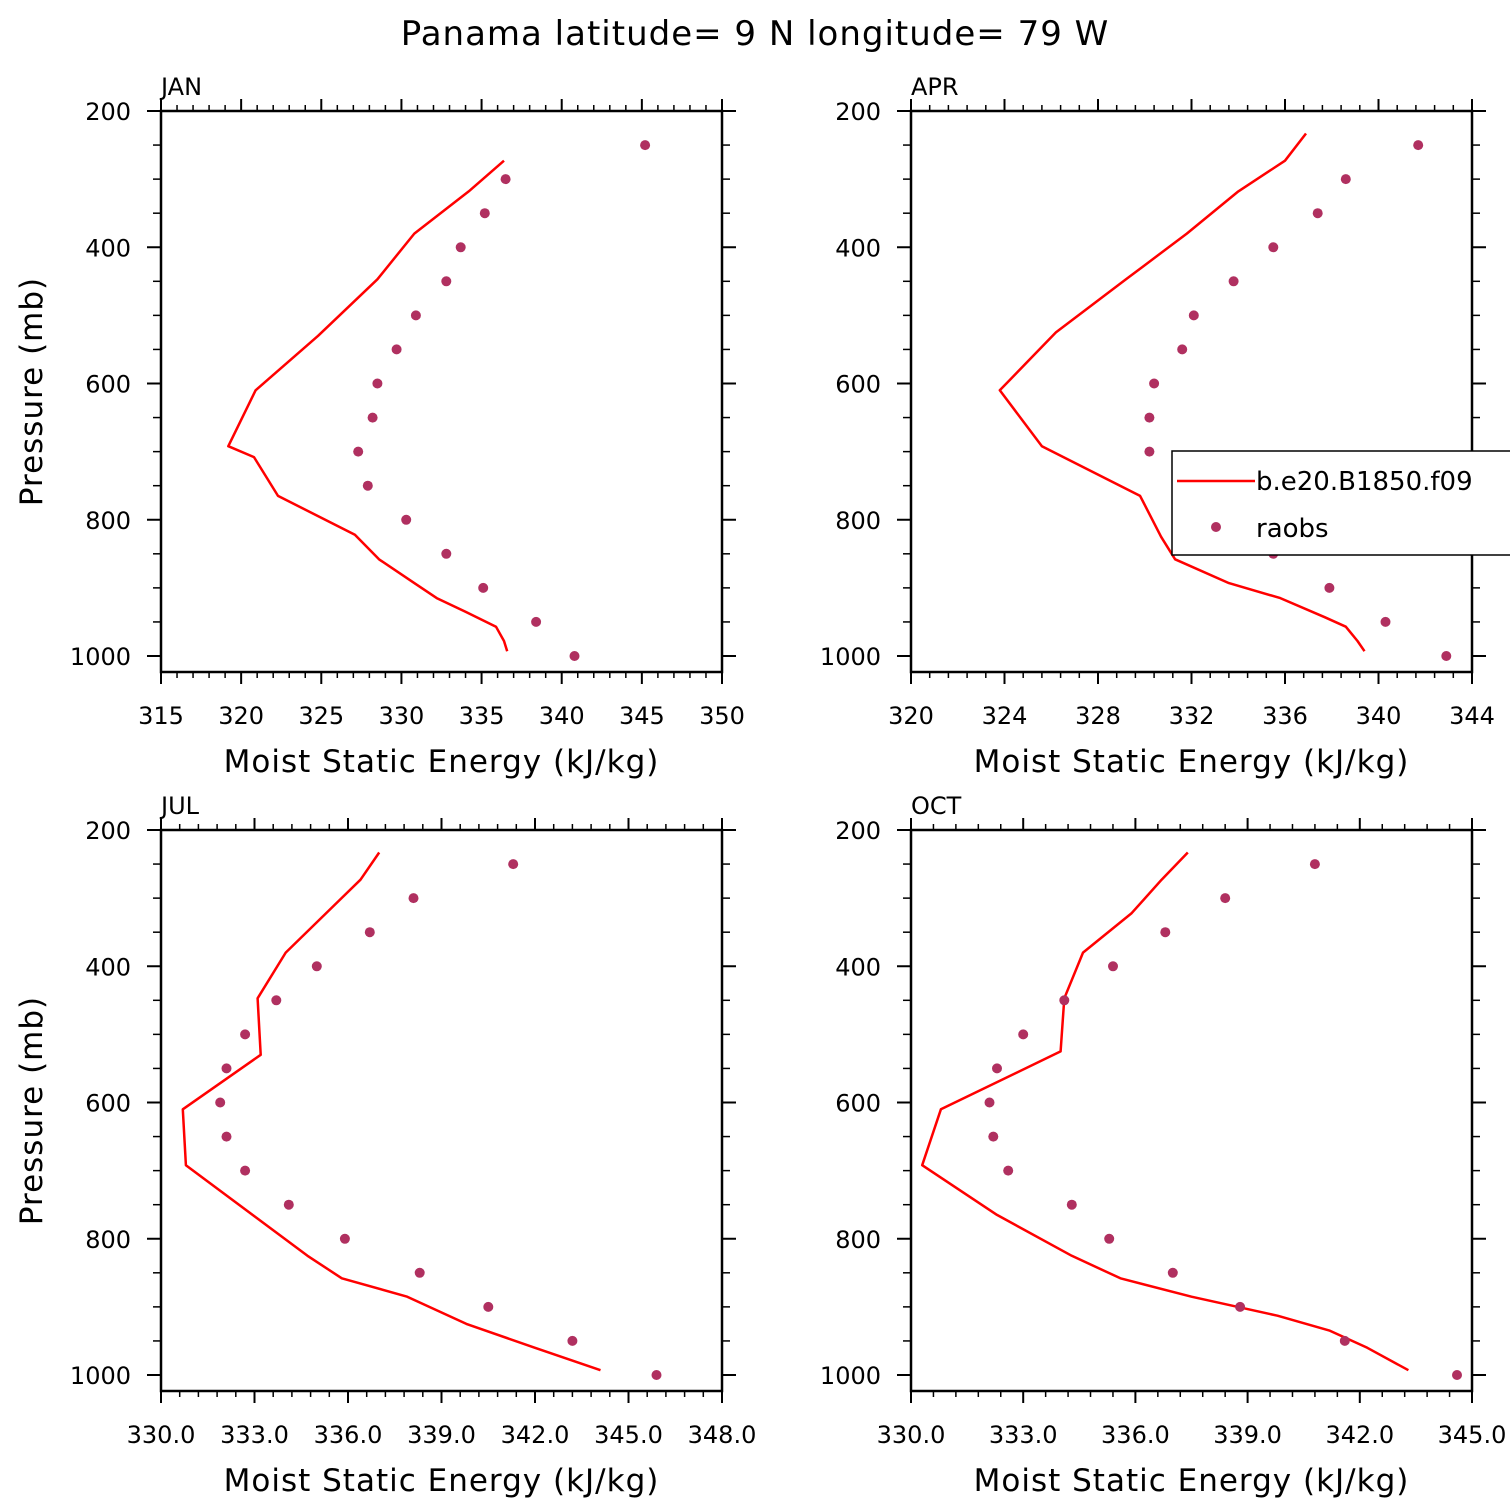 The image size is (1510, 1510). I want to click on y-tick-label: 400, so click(858, 967).